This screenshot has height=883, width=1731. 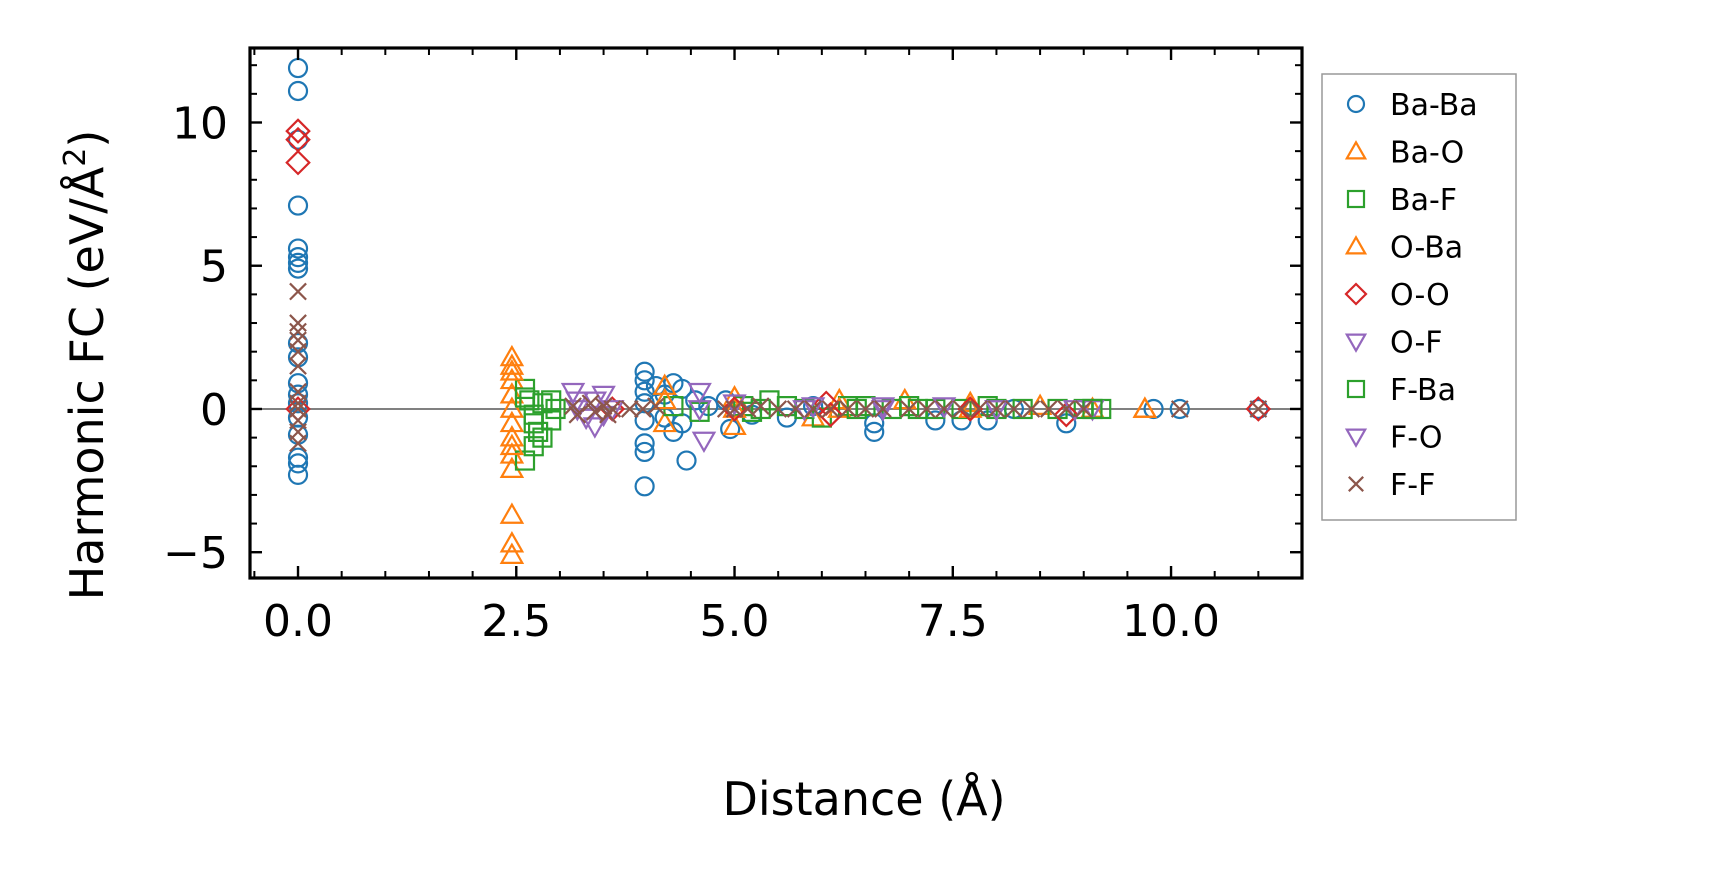 I want to click on series-o-f, so click(x=832, y=418).